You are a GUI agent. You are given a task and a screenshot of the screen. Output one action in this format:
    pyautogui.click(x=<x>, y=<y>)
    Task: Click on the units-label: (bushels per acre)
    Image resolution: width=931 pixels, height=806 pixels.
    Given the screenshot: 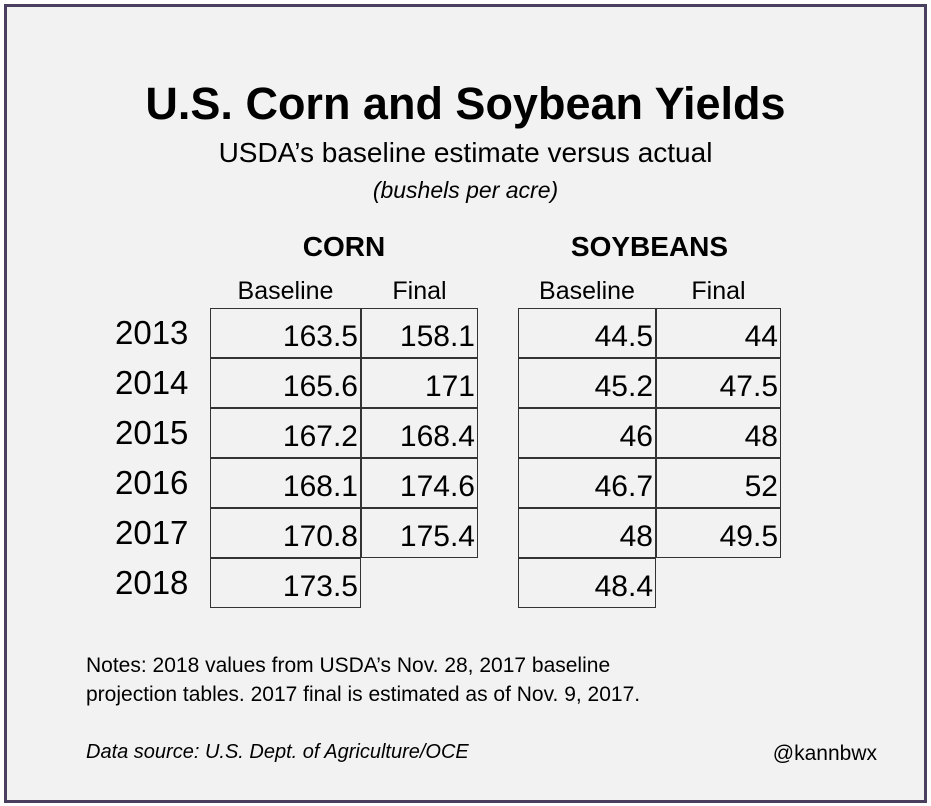 What is the action you would take?
    pyautogui.click(x=465, y=190)
    